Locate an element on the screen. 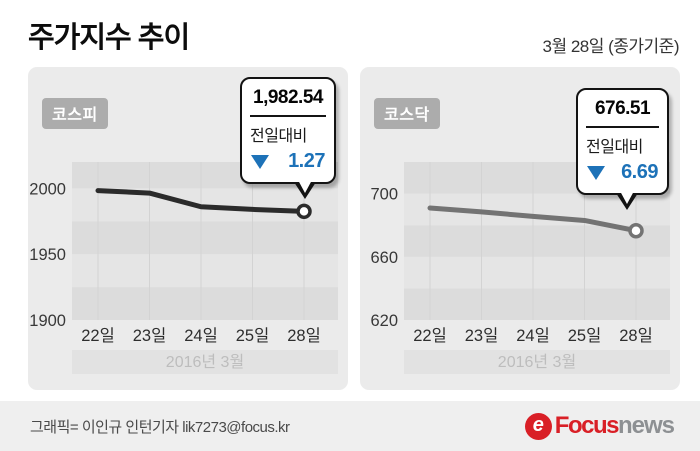 This screenshot has width=700, height=451. y-tick-label: 700 is located at coordinates (384, 195).